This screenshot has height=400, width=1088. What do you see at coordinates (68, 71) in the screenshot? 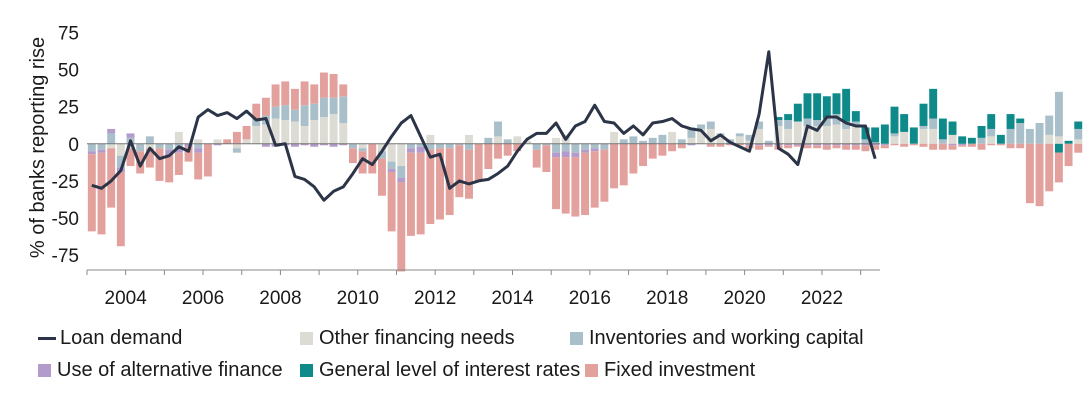
I see `y-tick-label: 50` at bounding box center [68, 71].